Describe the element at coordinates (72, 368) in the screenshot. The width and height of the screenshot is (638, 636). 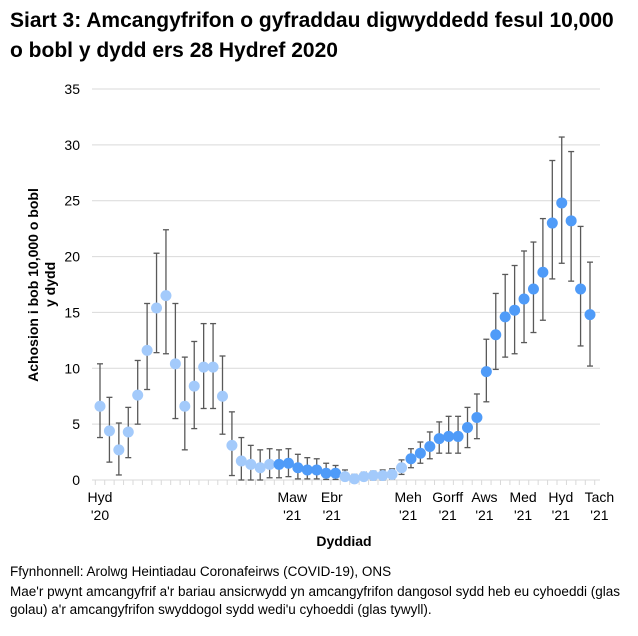
I see `y-tick-label: 10` at that location.